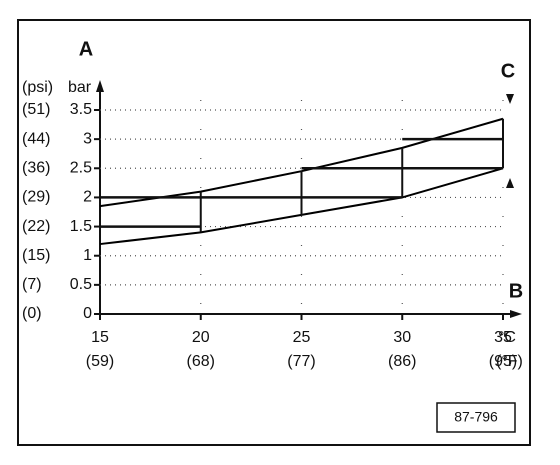 The width and height of the screenshot is (560, 465). I want to click on y-alt-label: (44), so click(36, 138).